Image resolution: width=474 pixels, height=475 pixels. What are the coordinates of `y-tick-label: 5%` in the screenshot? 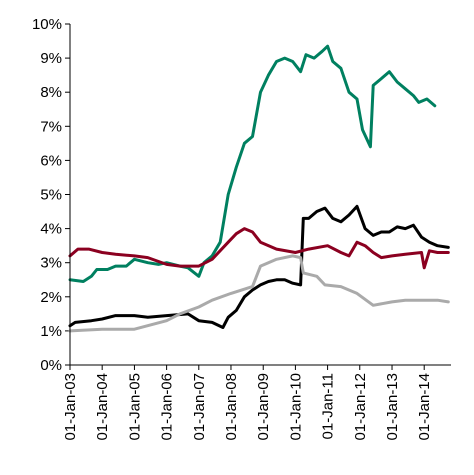 It's located at (51, 195).